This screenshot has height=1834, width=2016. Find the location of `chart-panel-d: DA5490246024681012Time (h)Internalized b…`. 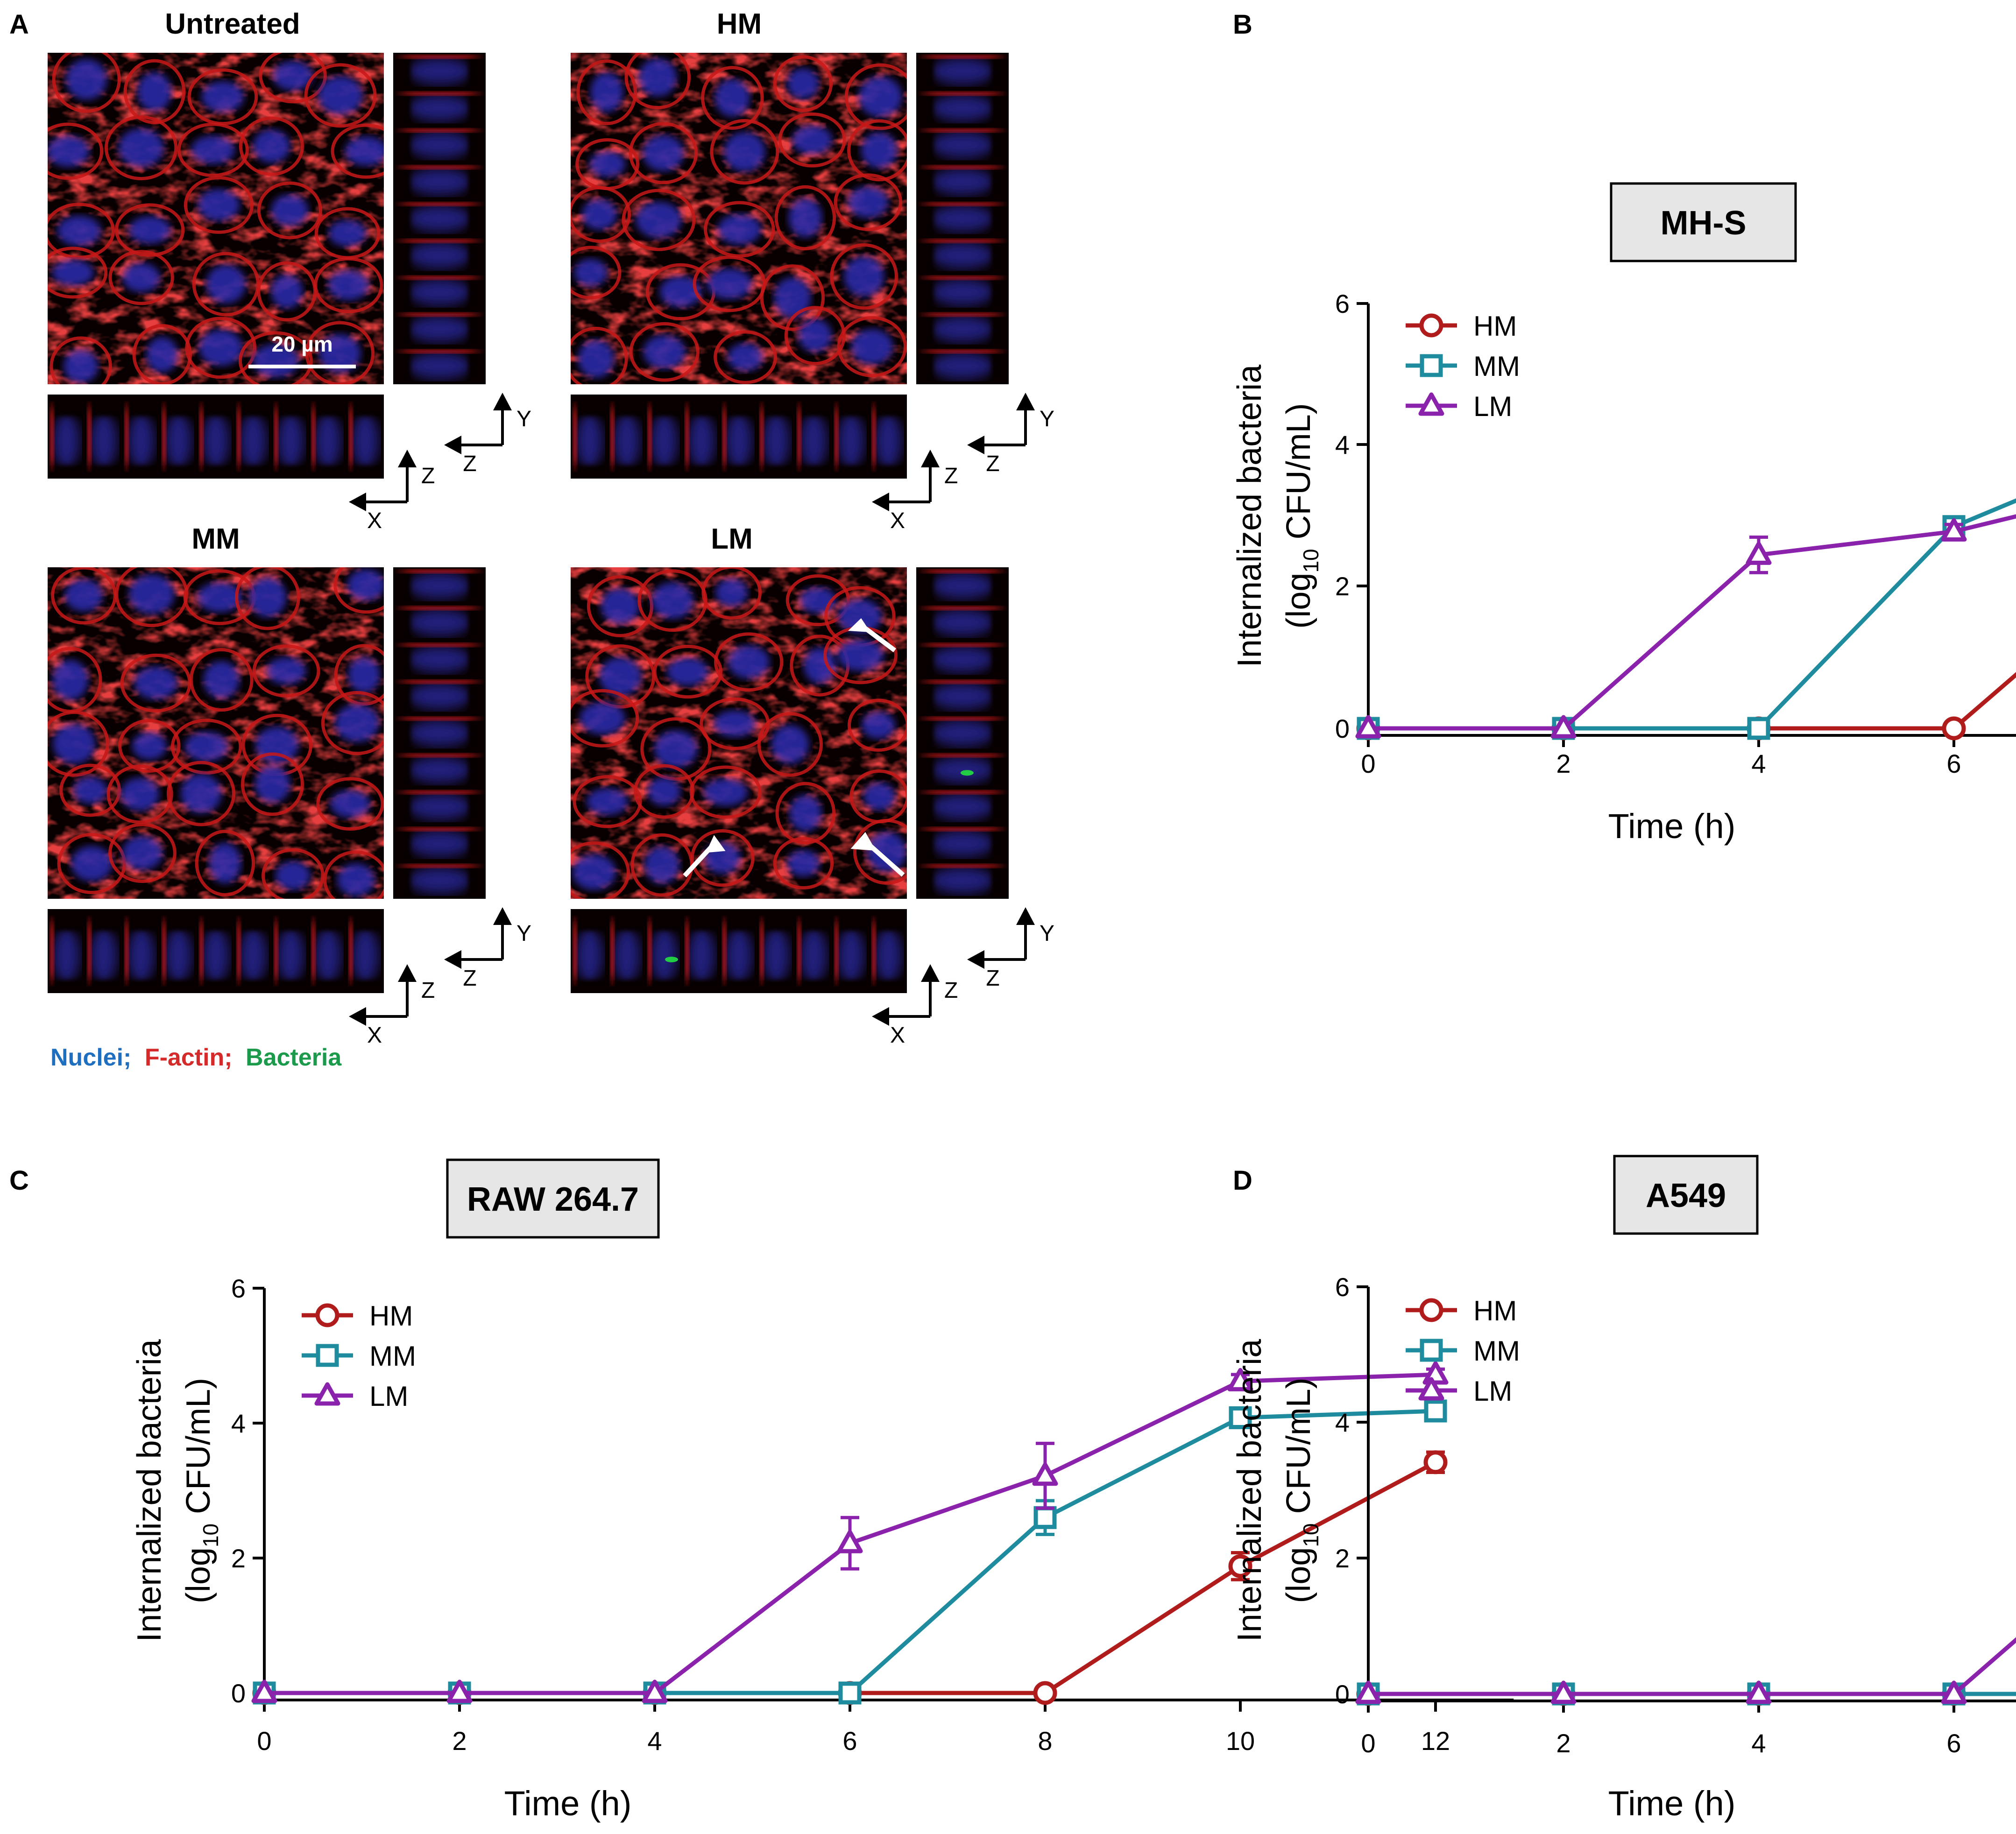

chart-panel-d: DA5490246024681012Time (h)Internalized b… is located at coordinates (1623, 1489).